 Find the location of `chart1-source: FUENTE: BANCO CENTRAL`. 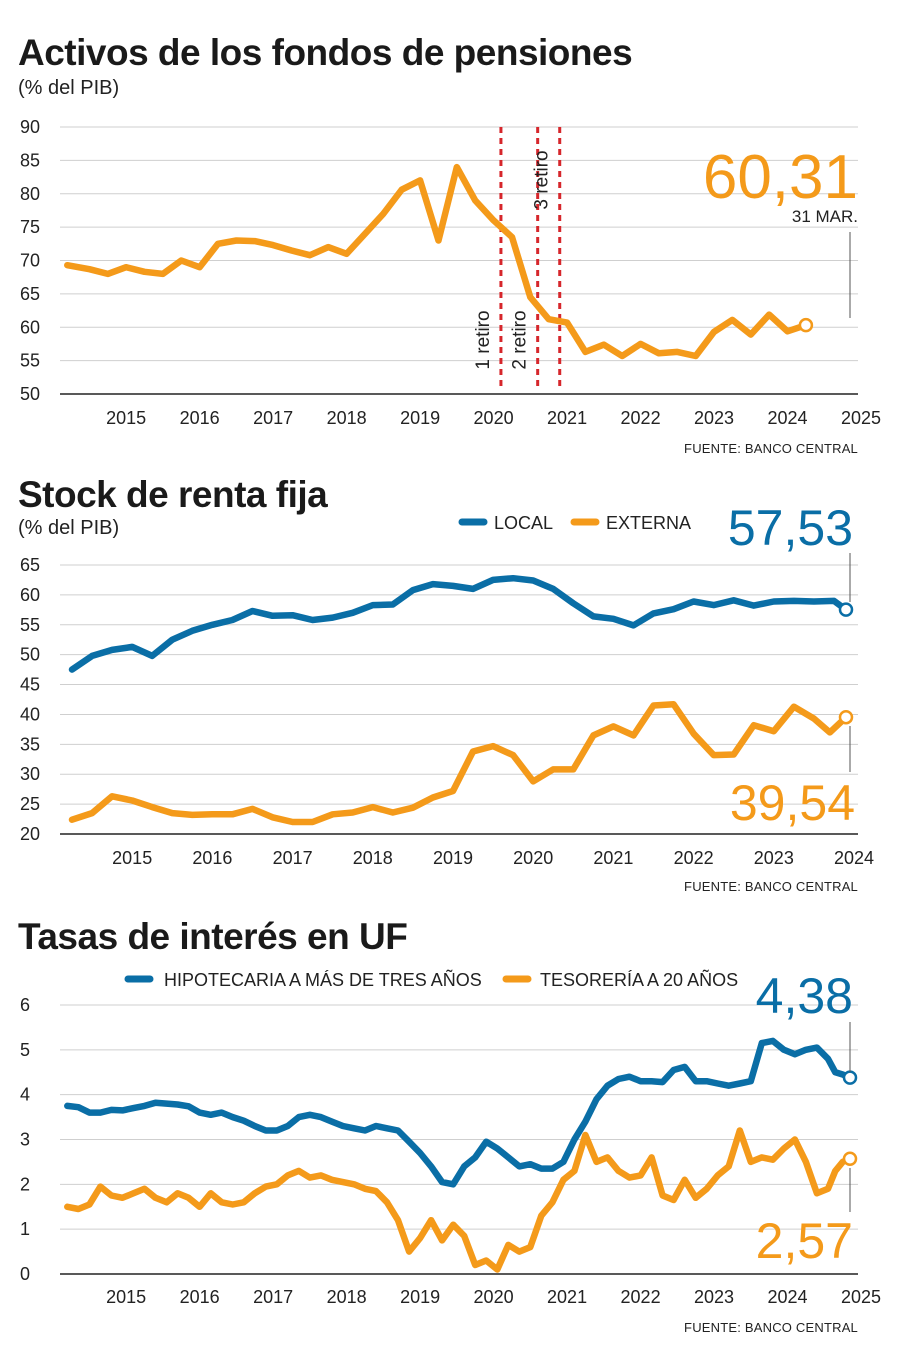

chart1-source: FUENTE: BANCO CENTRAL is located at coordinates (771, 448).